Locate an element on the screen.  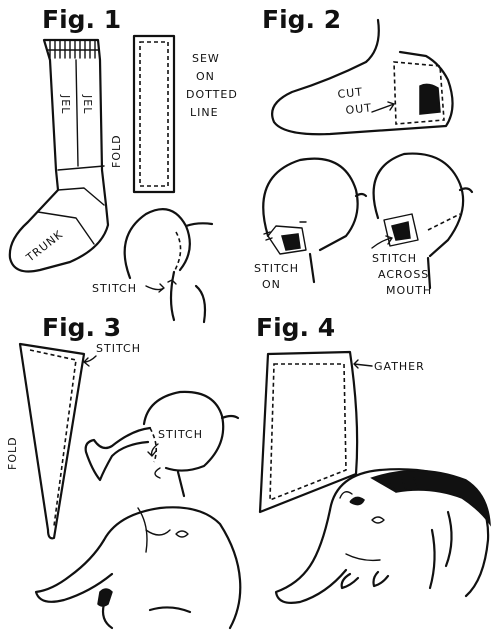
sew-note: SEW ON DOTTED LINE is located at coordinates (212, 85).